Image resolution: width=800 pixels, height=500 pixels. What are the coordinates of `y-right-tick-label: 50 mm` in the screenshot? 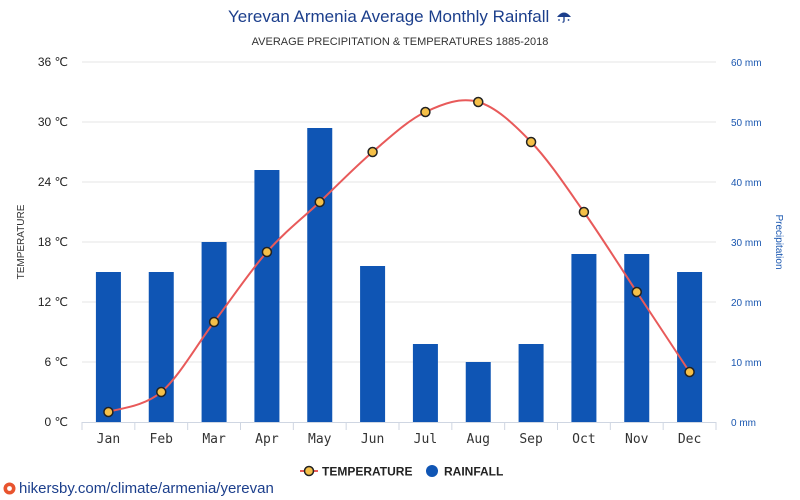 It's located at (746, 123).